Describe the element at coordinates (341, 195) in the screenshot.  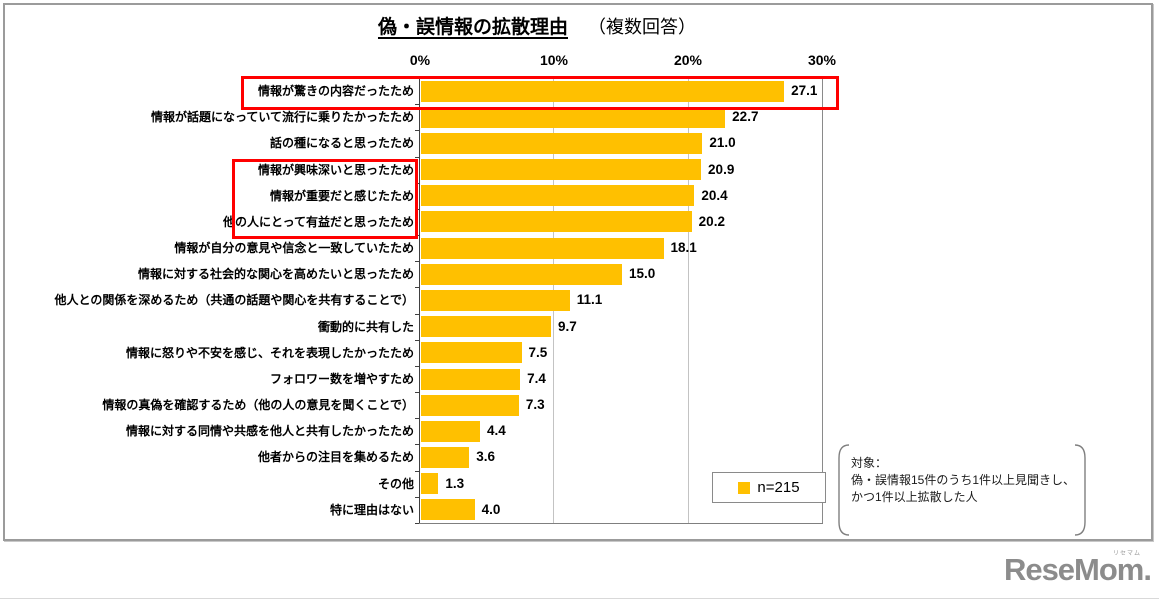
I see `bar-row-label: 情報が重要だと感じたため` at that location.